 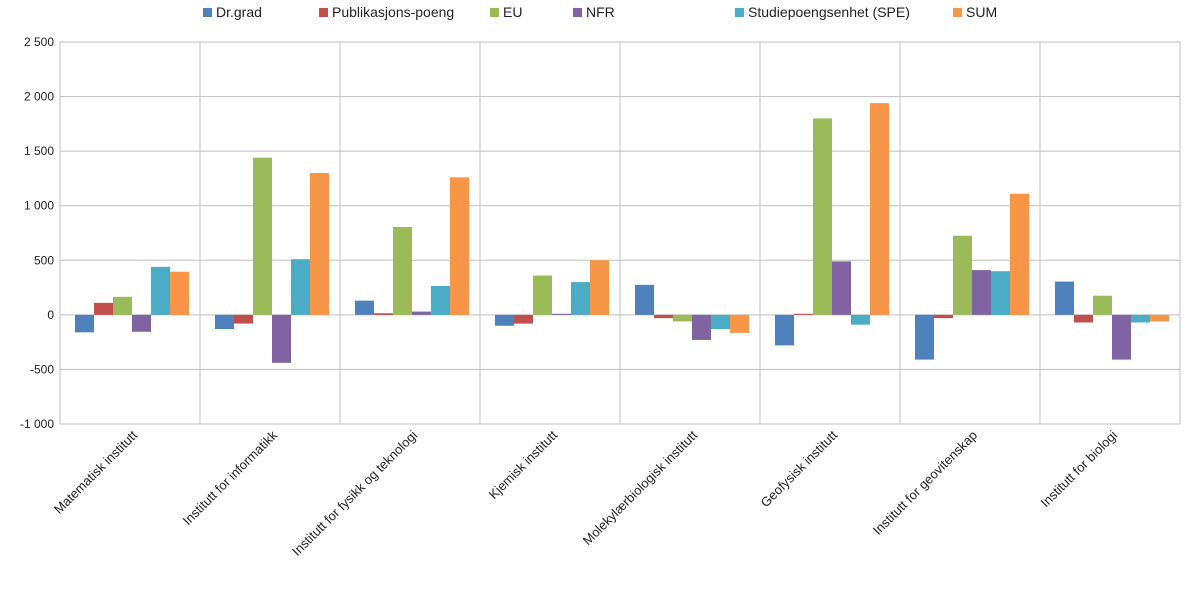 I want to click on y-tick-label: 500, so click(x=44, y=260).